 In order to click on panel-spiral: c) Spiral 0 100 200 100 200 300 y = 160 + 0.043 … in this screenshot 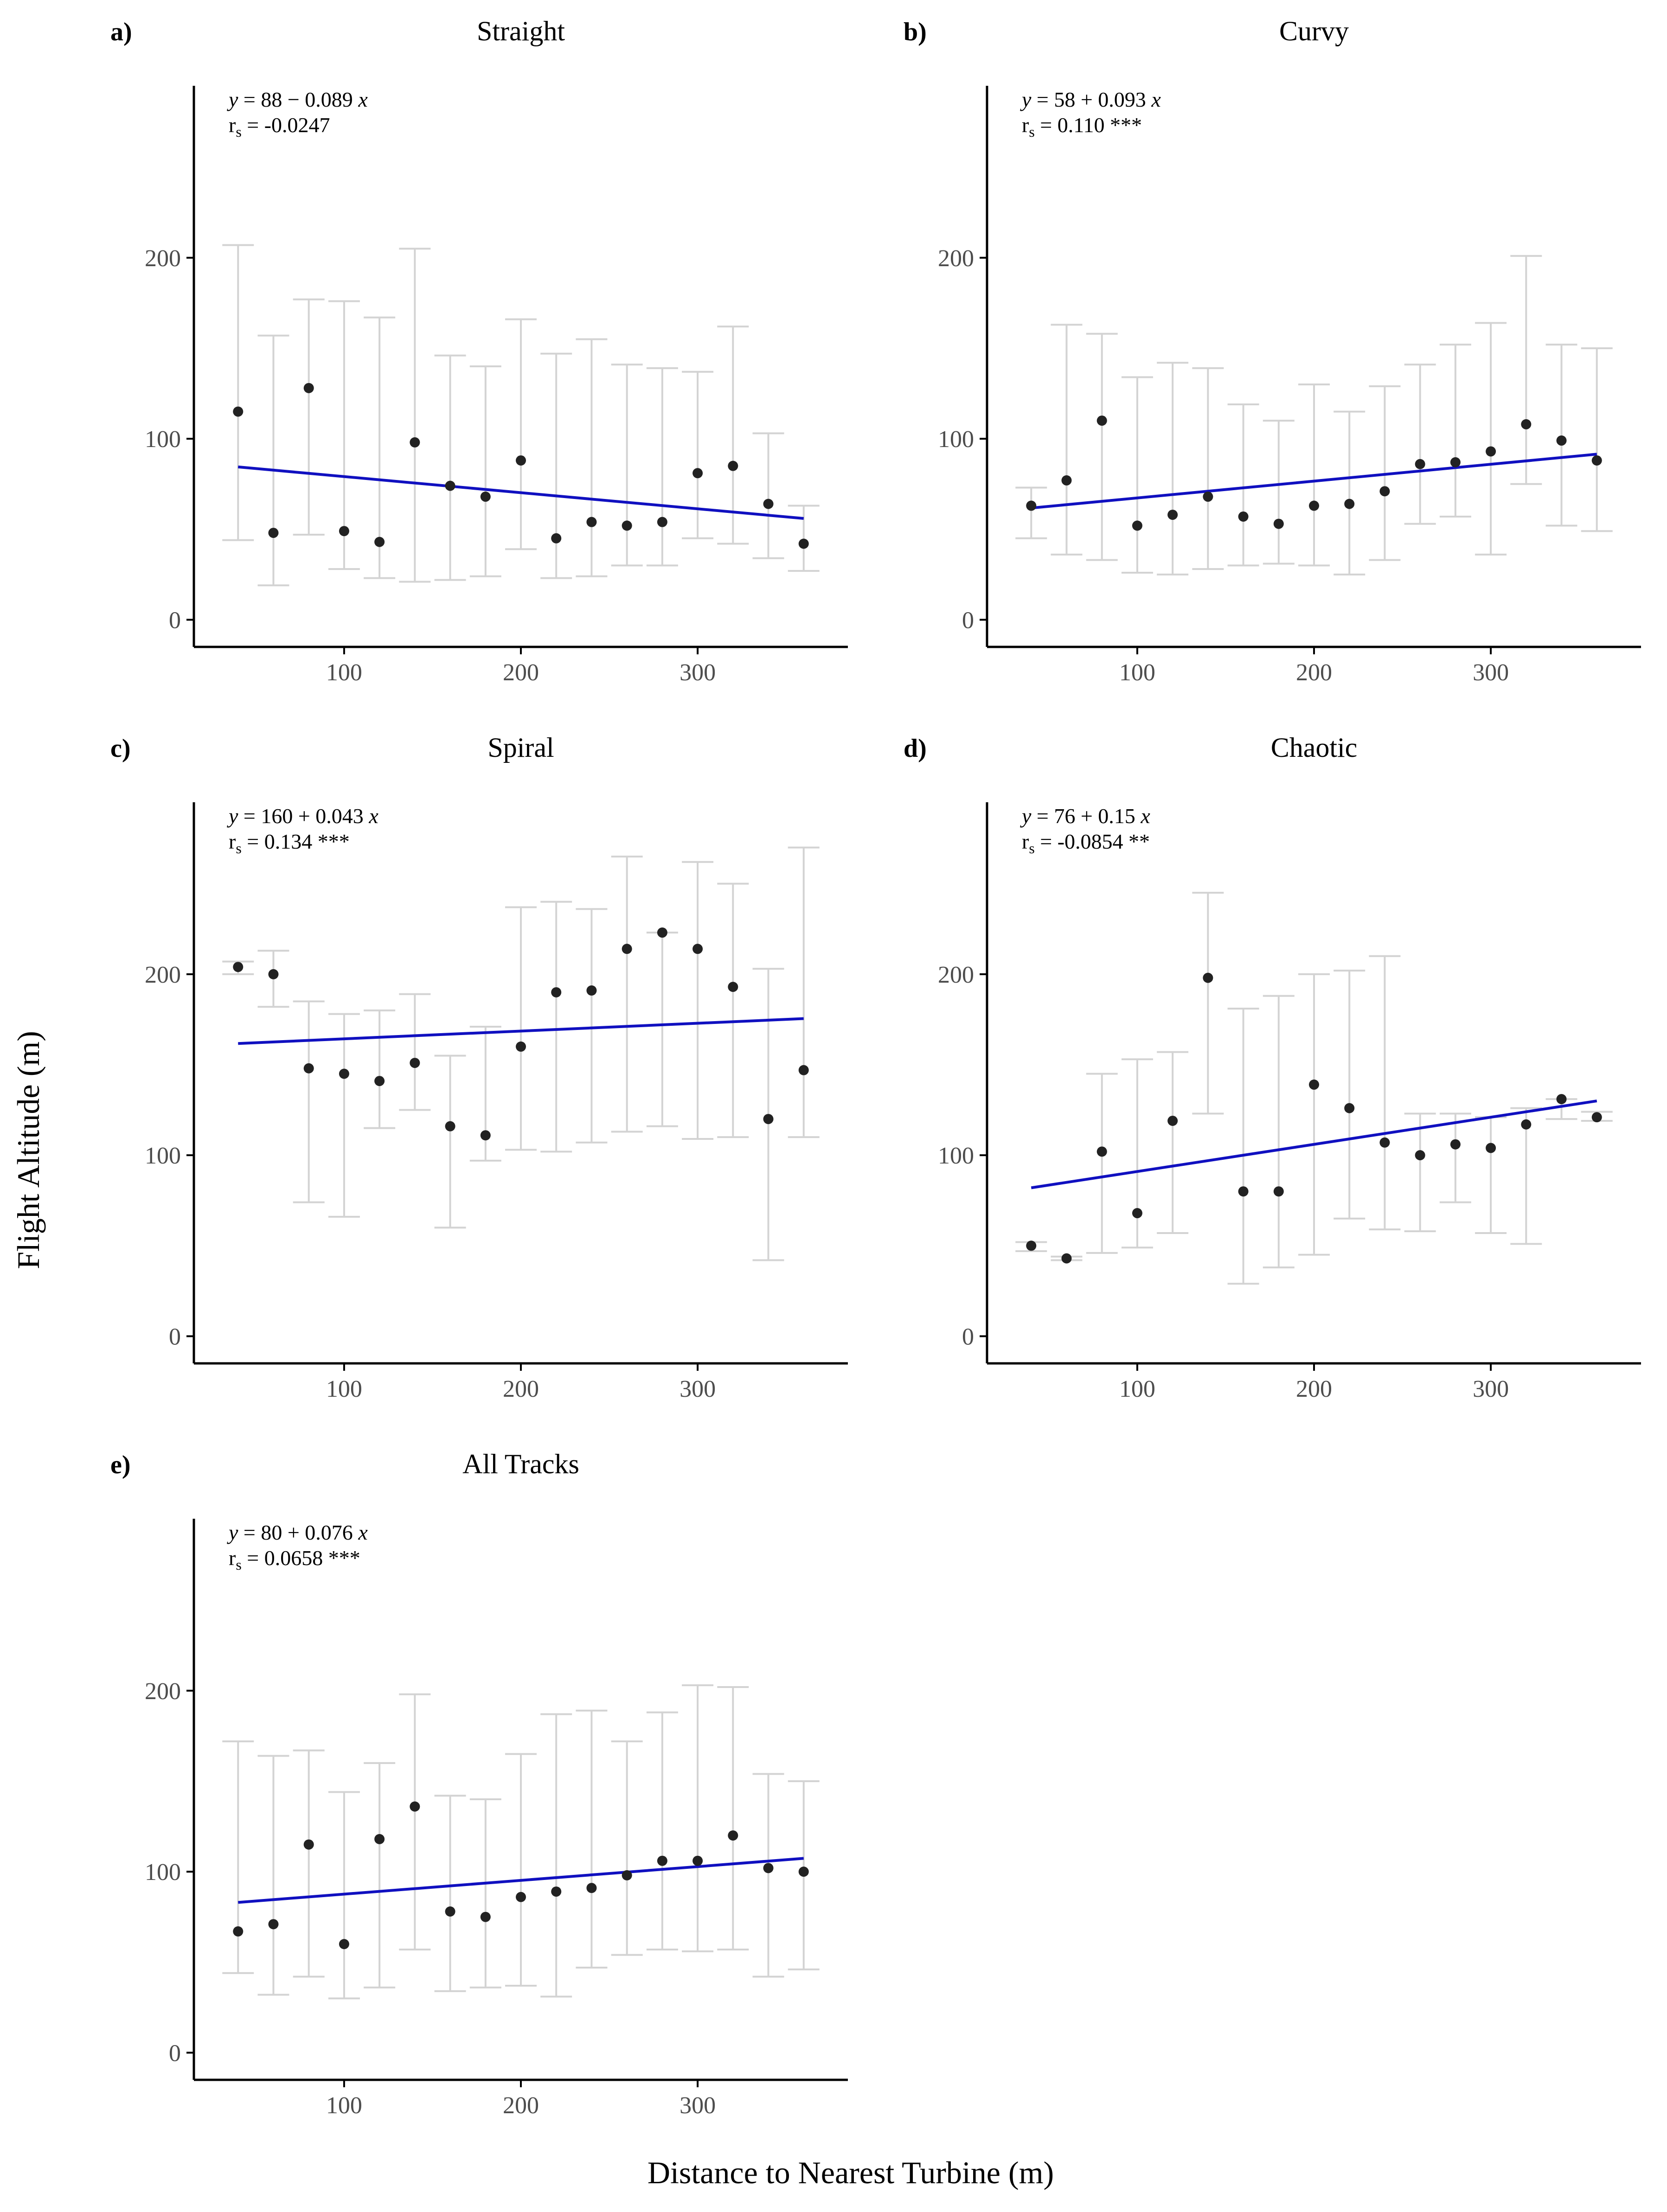, I will do `click(479, 1067)`.